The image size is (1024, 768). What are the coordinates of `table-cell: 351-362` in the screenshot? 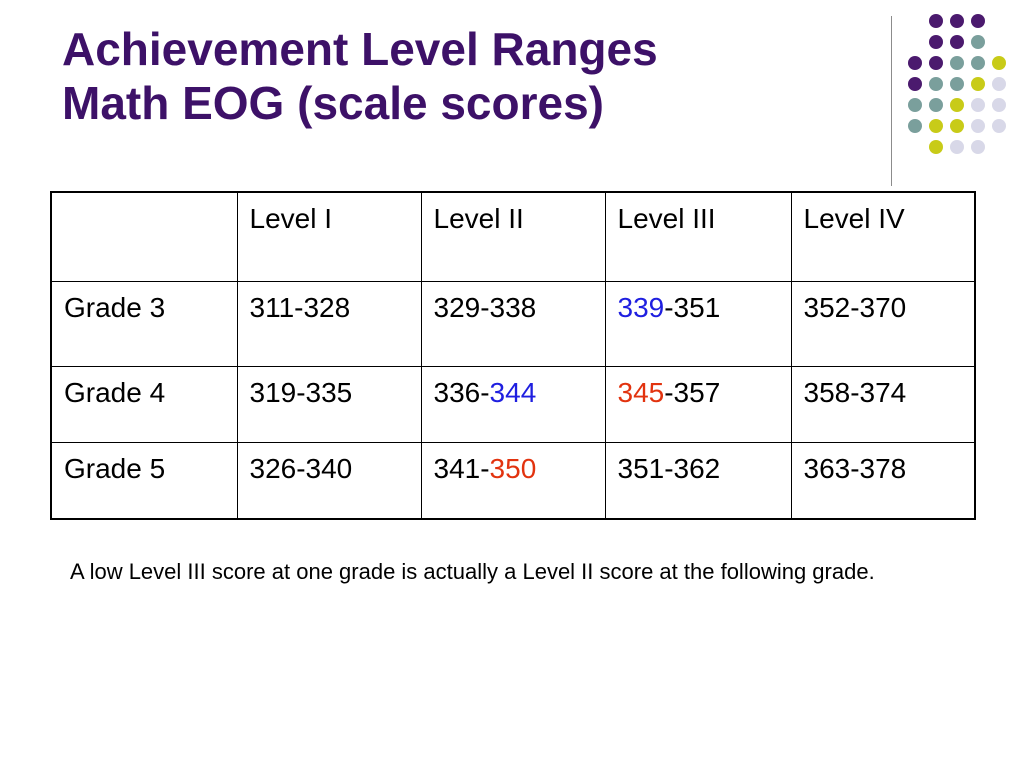 It's located at (698, 480).